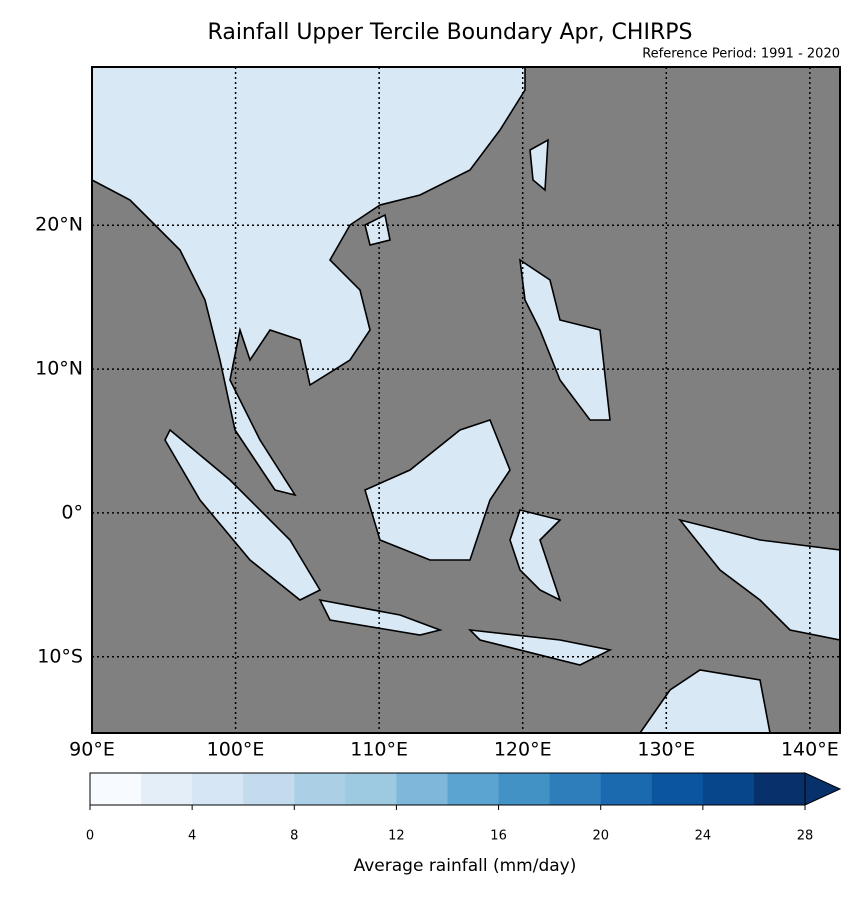 The width and height of the screenshot is (867, 899). What do you see at coordinates (243, 514) in the screenshot?
I see `sumatra` at bounding box center [243, 514].